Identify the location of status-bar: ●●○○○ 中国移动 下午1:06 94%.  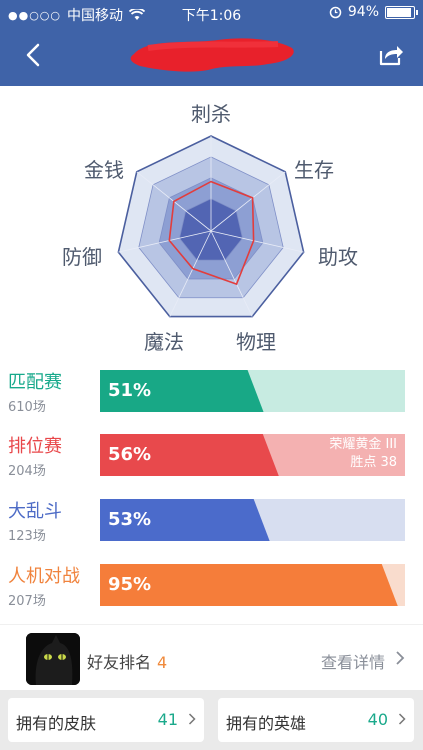
(211, 14).